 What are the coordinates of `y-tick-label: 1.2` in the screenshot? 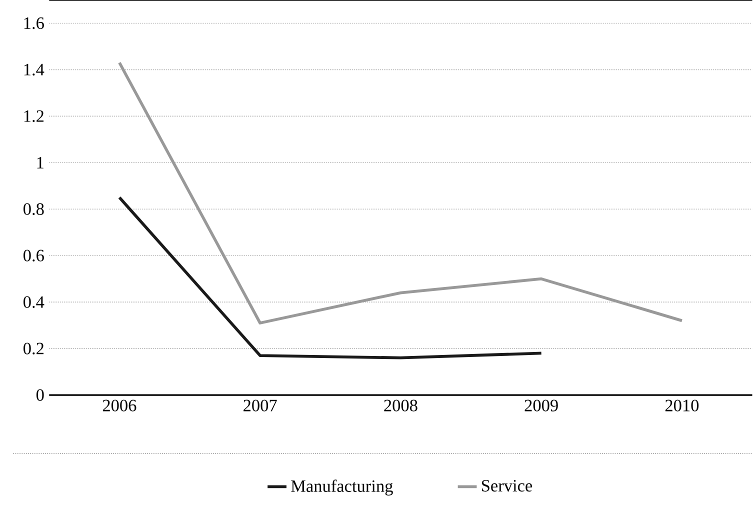 It's located at (34, 116).